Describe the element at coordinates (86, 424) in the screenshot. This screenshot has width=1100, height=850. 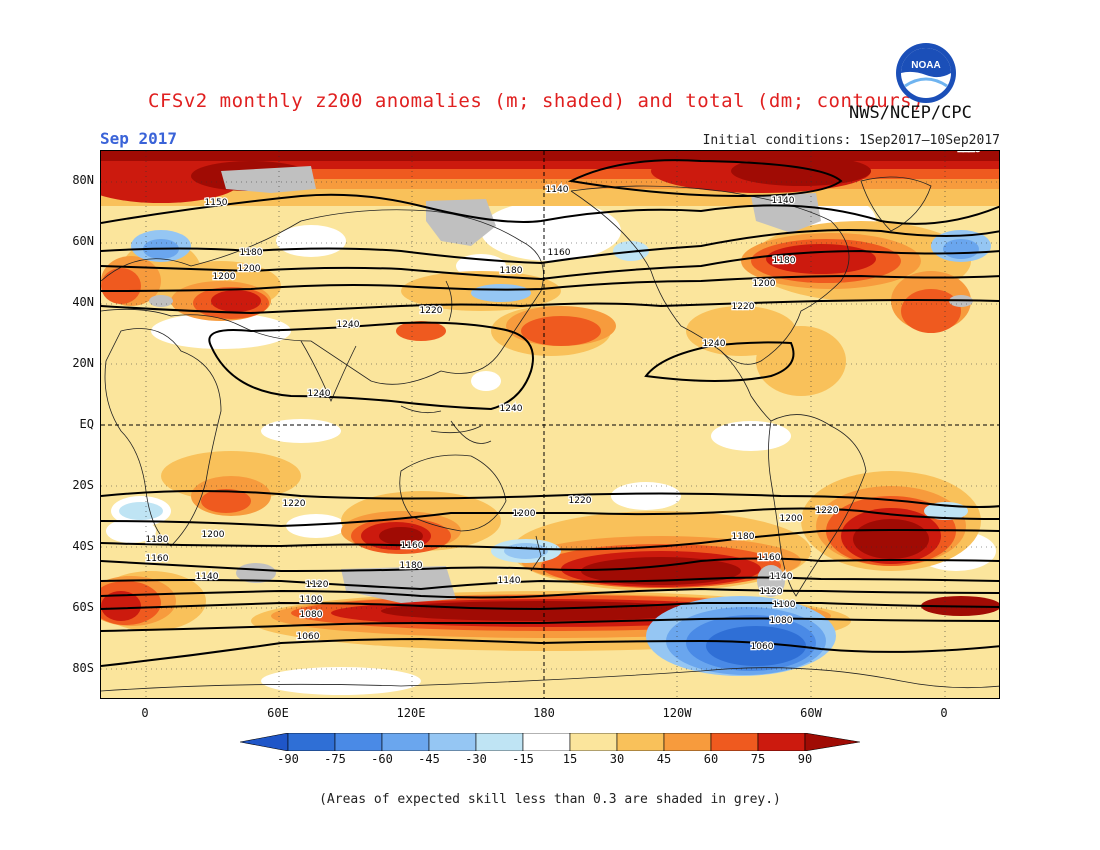
I see `lat-label-eq: EQ` at that location.